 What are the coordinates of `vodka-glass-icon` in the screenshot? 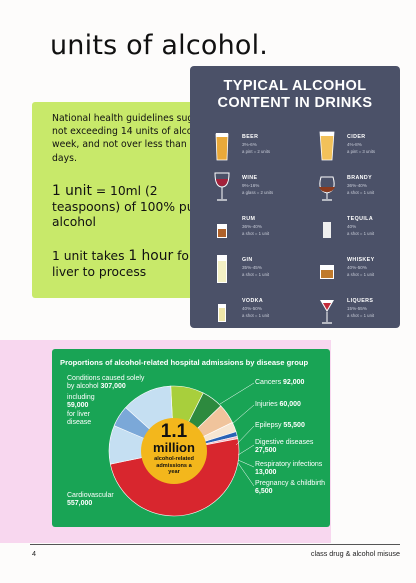 It's located at (222, 313).